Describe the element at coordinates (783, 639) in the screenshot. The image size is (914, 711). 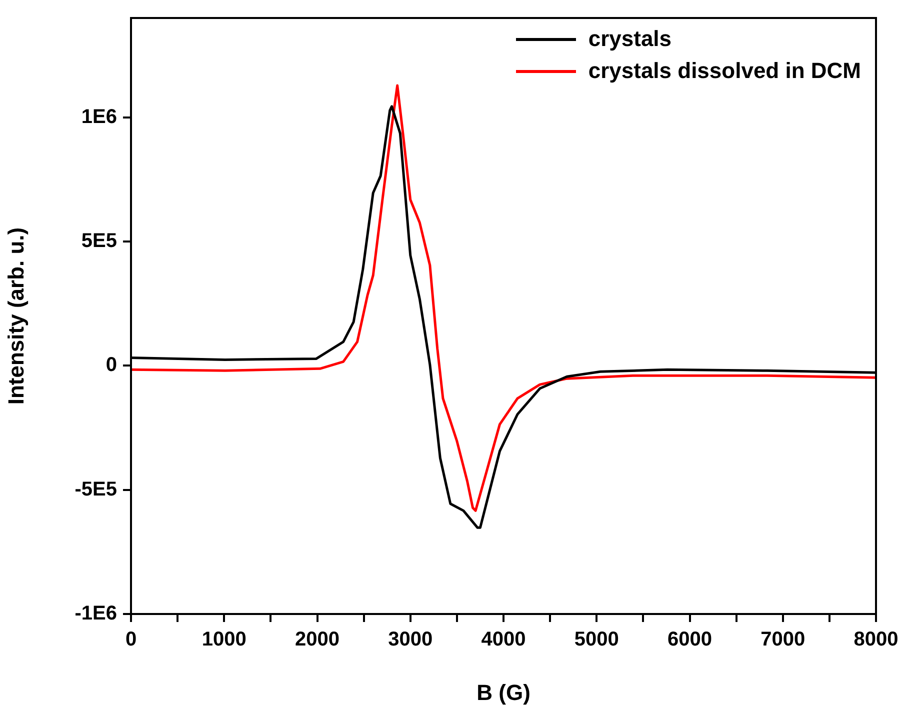
I see `x-tick-label: 7000` at that location.